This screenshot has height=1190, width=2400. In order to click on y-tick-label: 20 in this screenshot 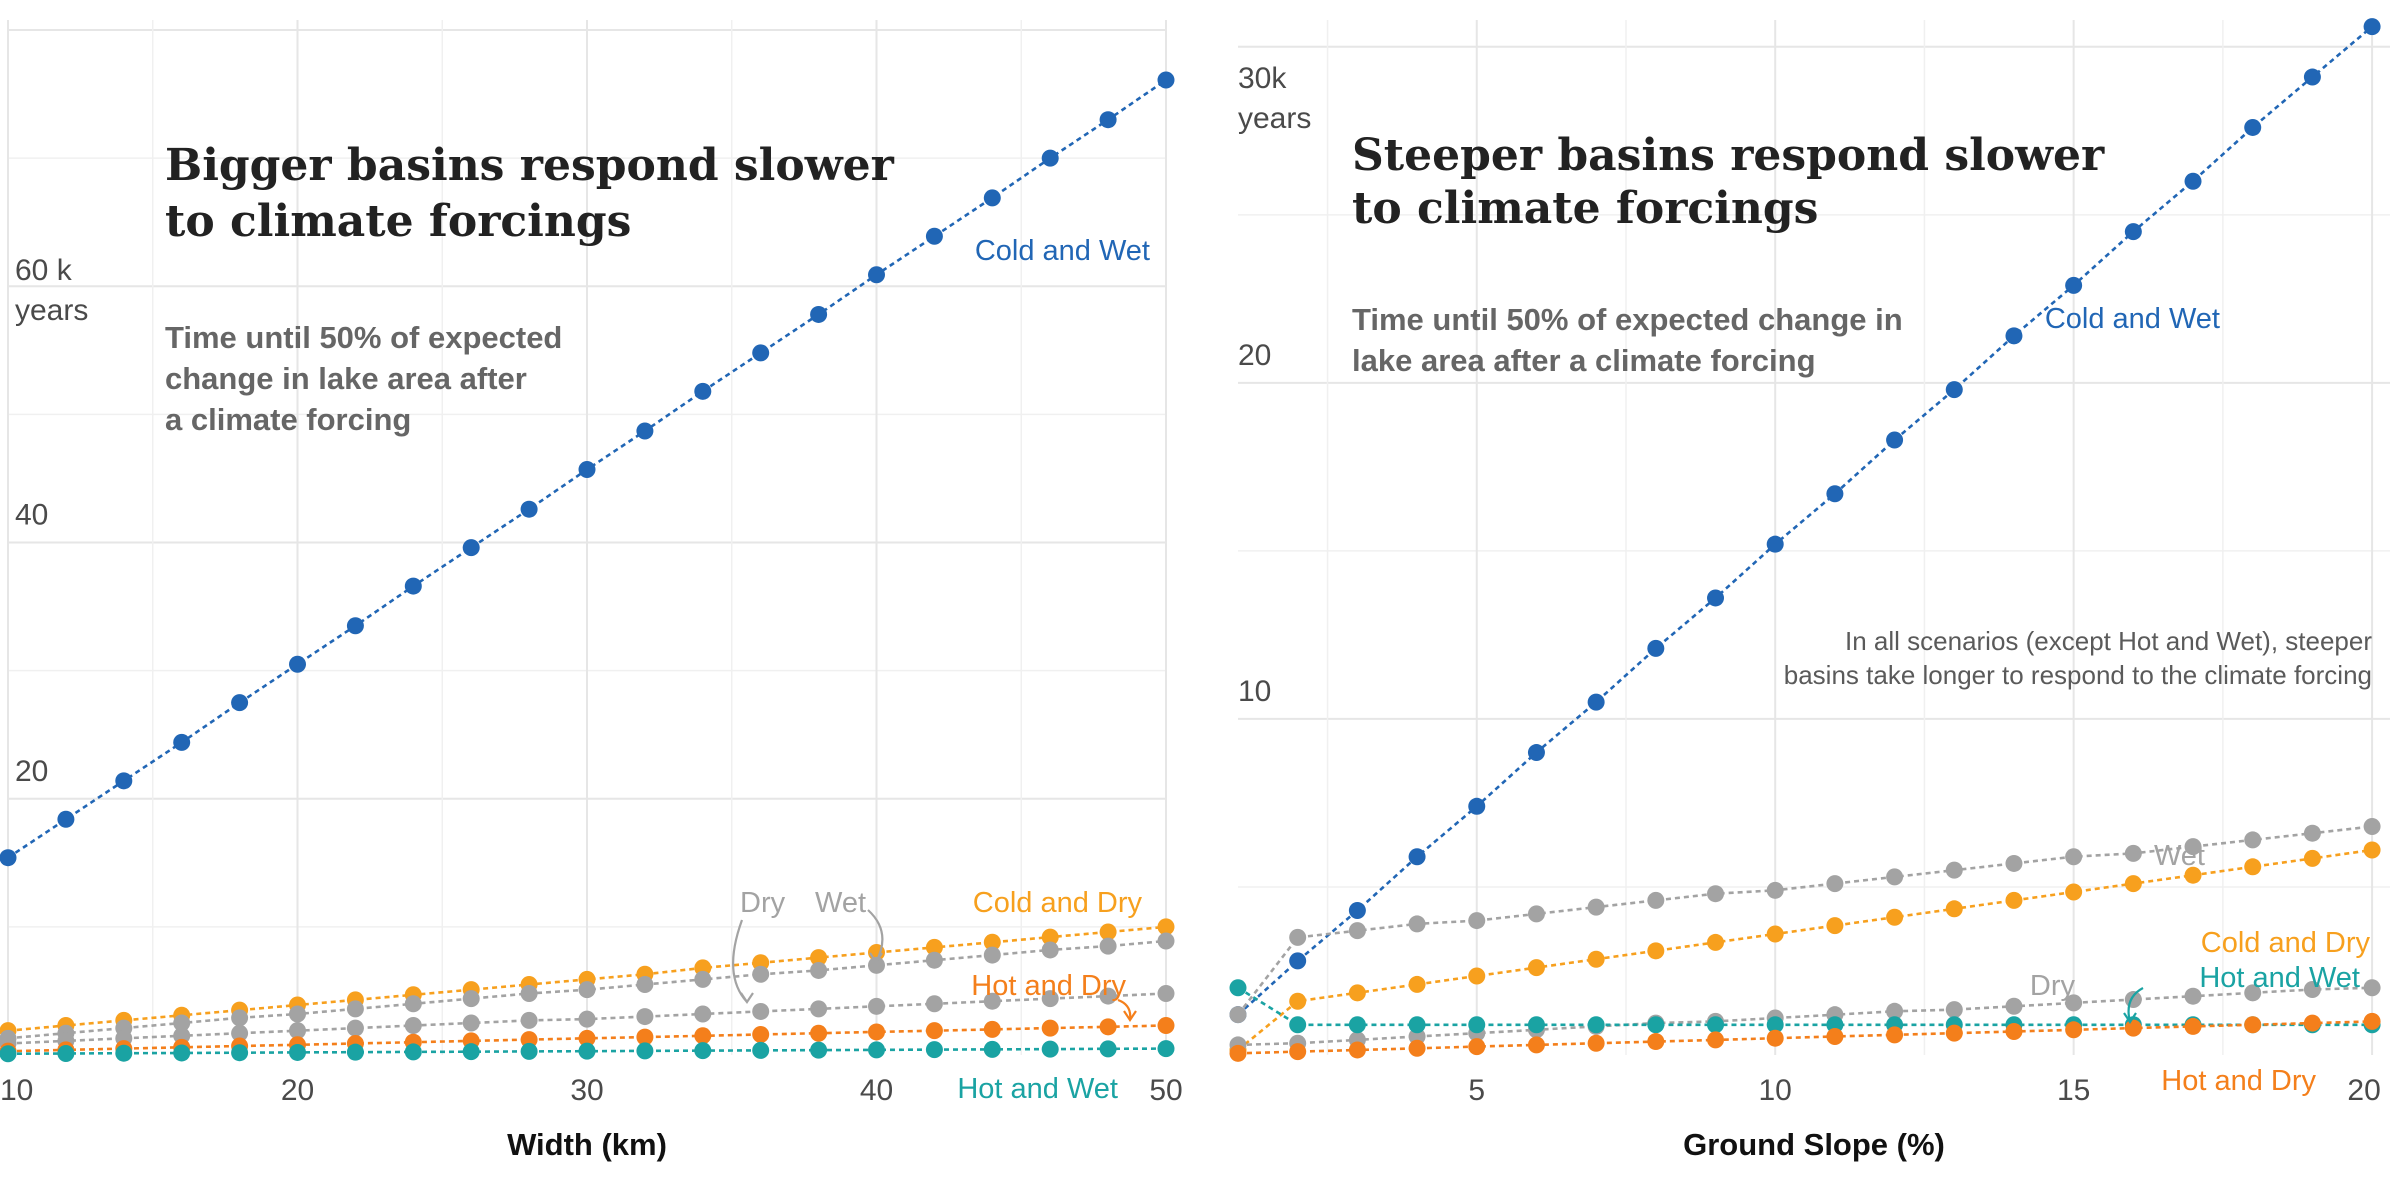, I will do `click(1254, 355)`.